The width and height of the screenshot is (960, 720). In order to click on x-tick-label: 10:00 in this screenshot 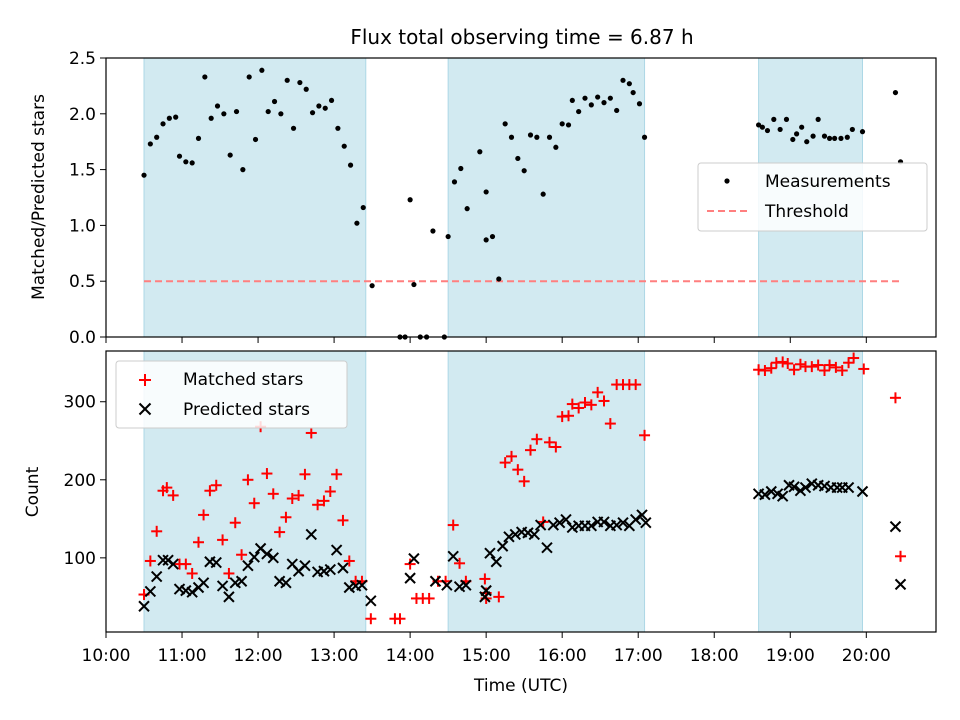, I will do `click(106, 656)`.